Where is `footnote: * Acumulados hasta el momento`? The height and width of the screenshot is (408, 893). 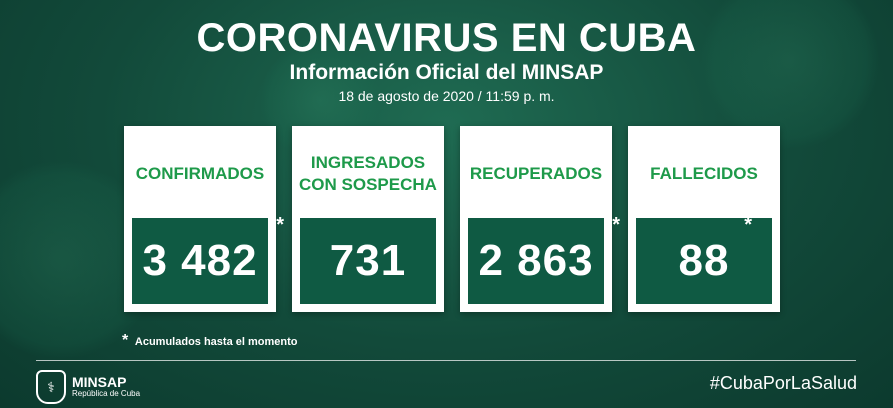 footnote: * Acumulados hasta el momento is located at coordinates (209, 341).